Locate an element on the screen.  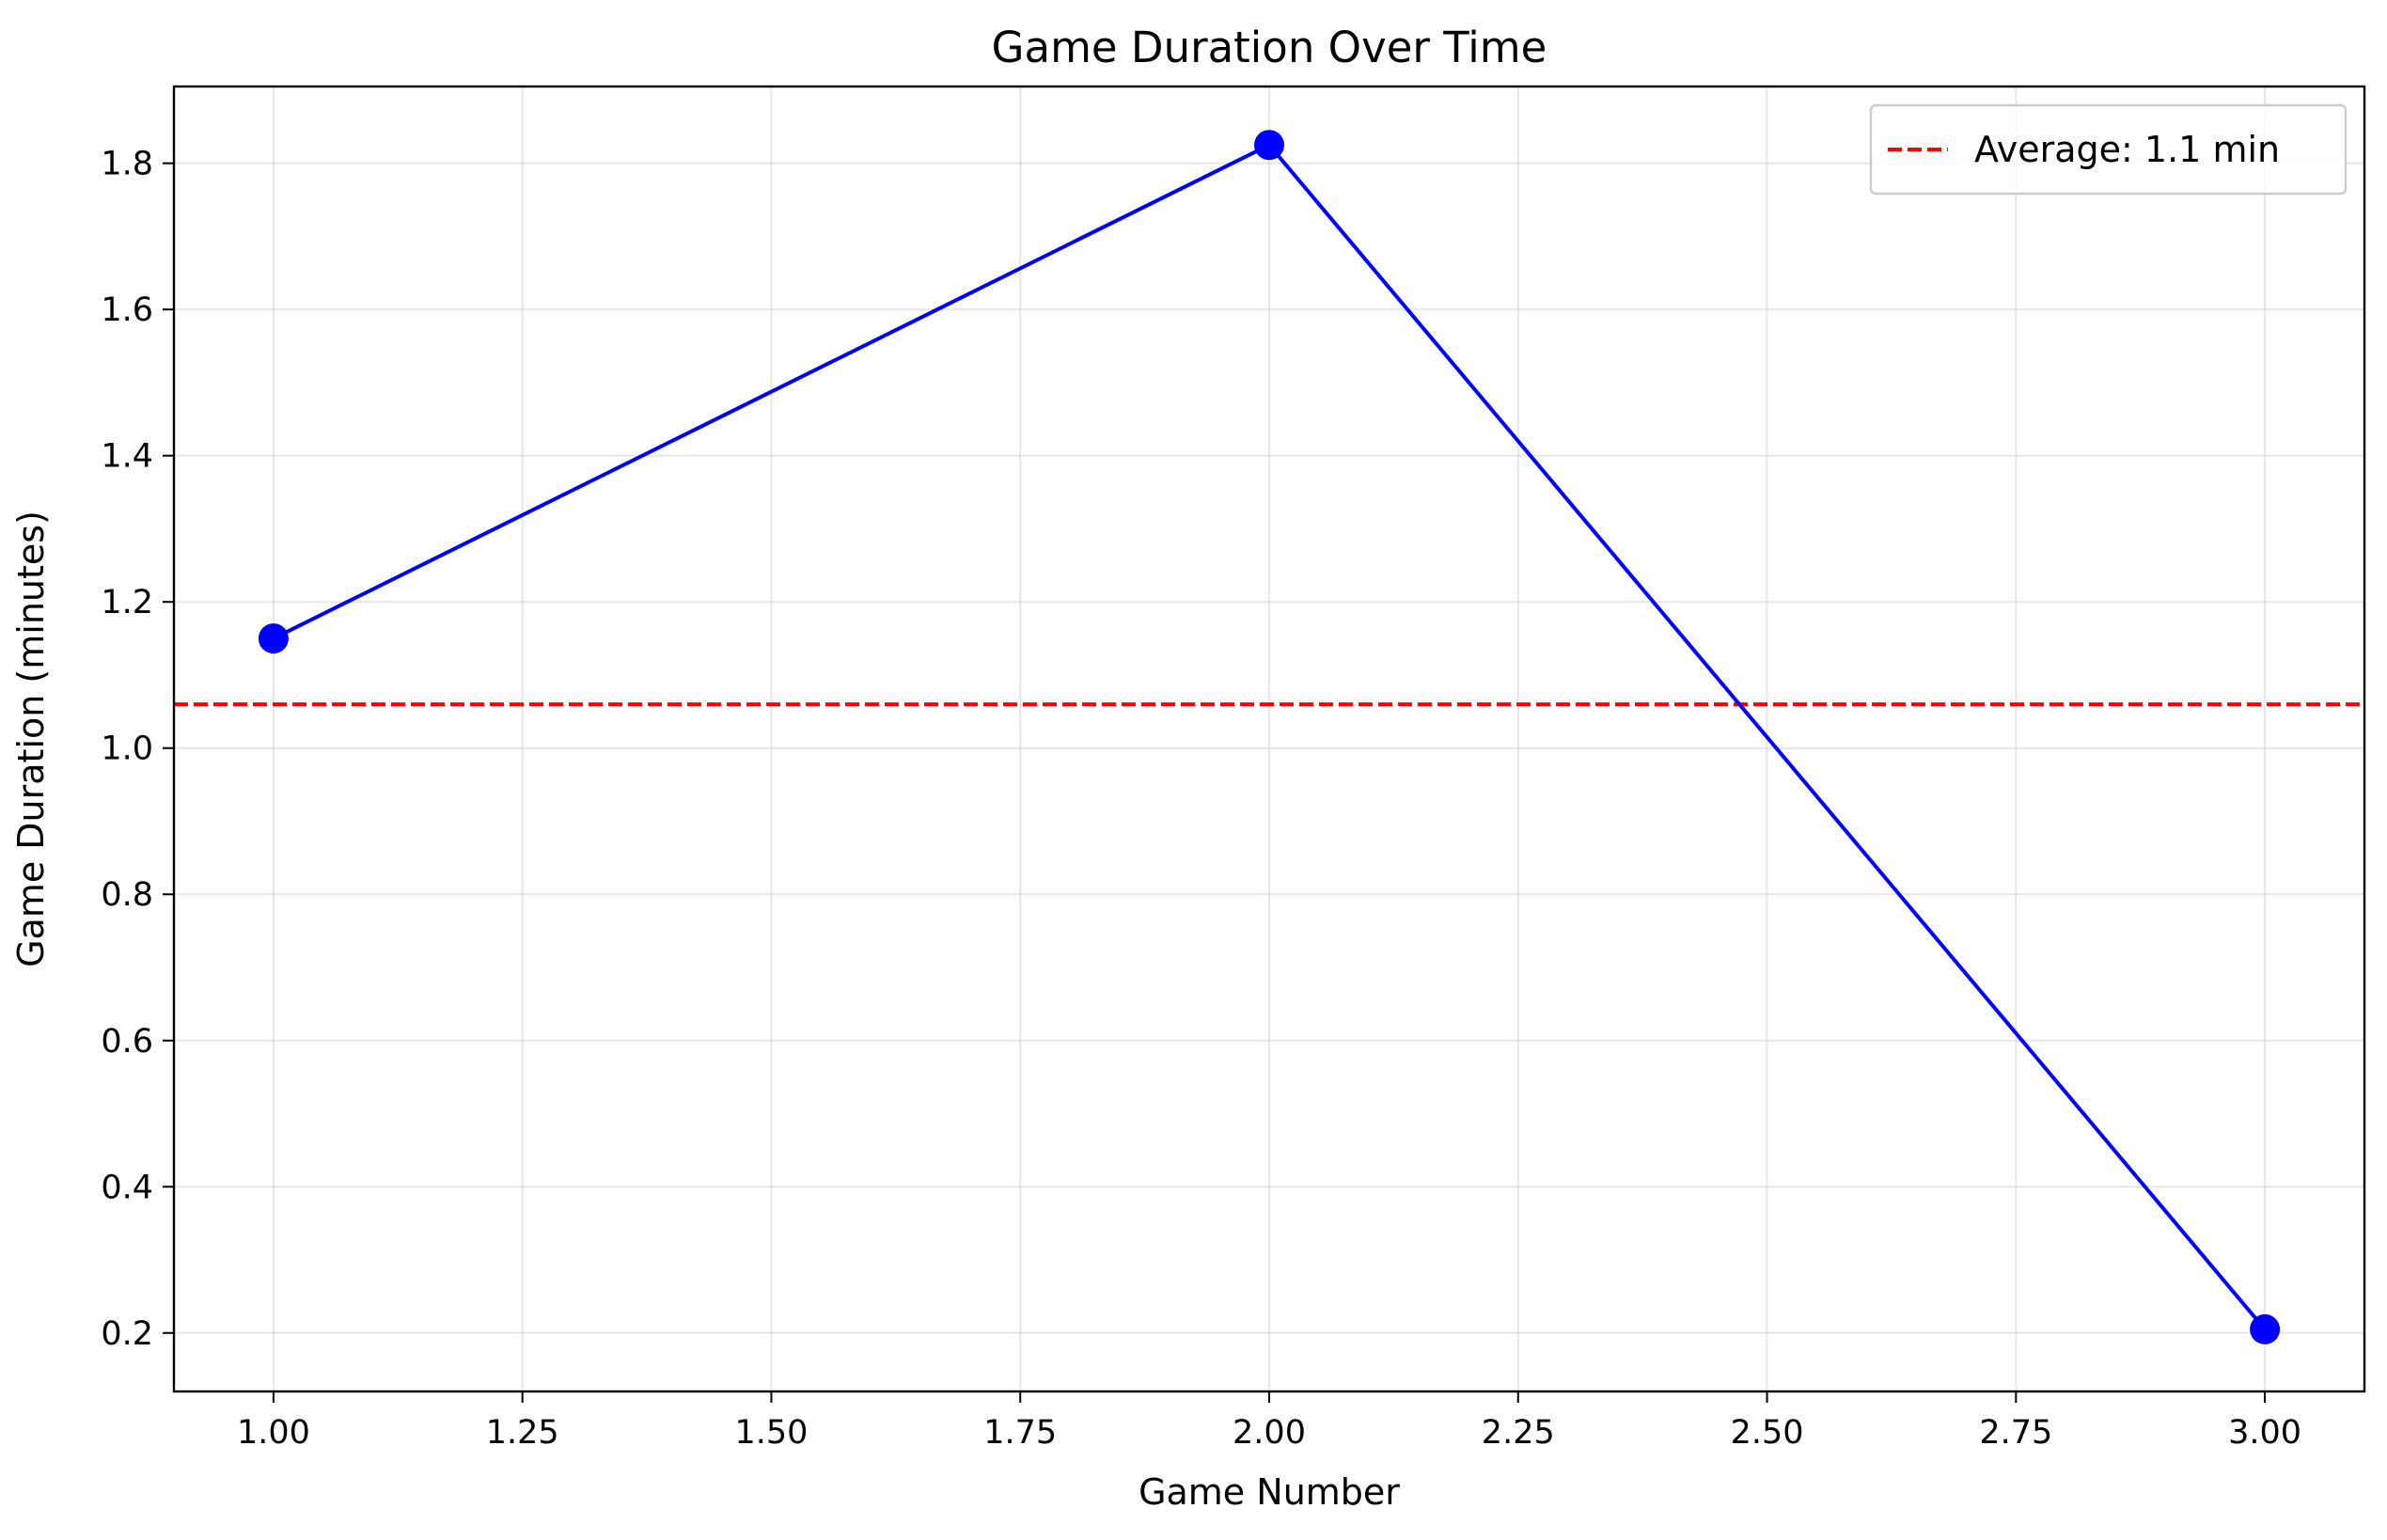
y-axis-title: Game Duration (minutes) is located at coordinates (31, 739).